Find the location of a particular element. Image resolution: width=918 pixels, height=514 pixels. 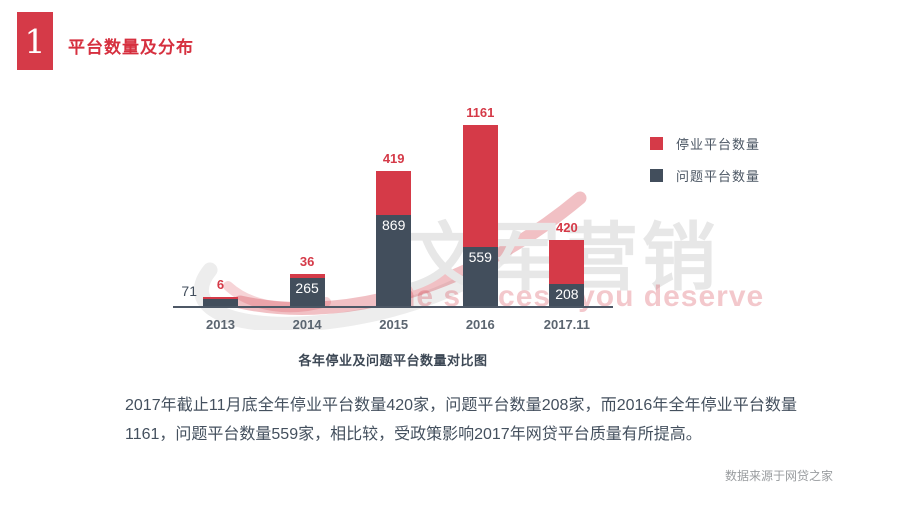

legend-item: 问题平台数量 is located at coordinates (705, 175).